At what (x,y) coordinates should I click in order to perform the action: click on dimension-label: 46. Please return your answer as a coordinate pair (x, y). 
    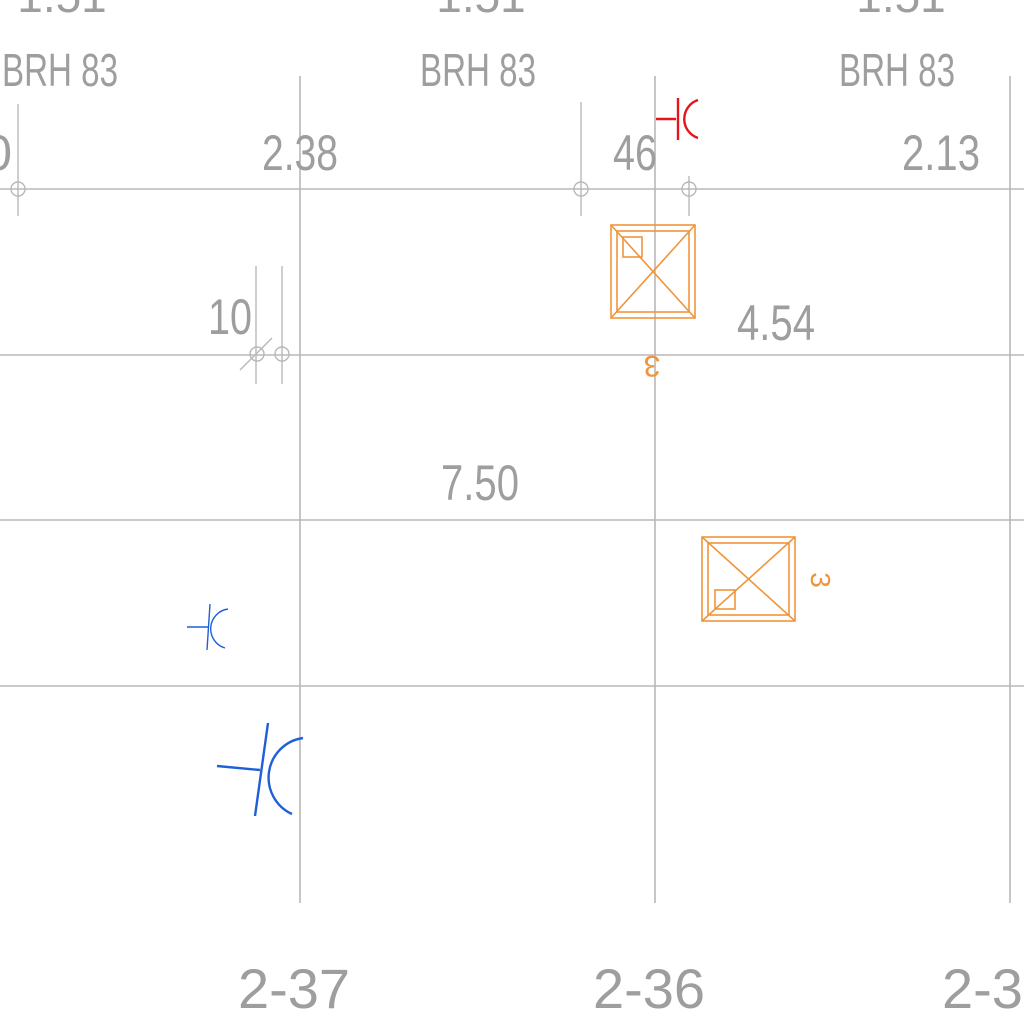
    Looking at the image, I should click on (635, 153).